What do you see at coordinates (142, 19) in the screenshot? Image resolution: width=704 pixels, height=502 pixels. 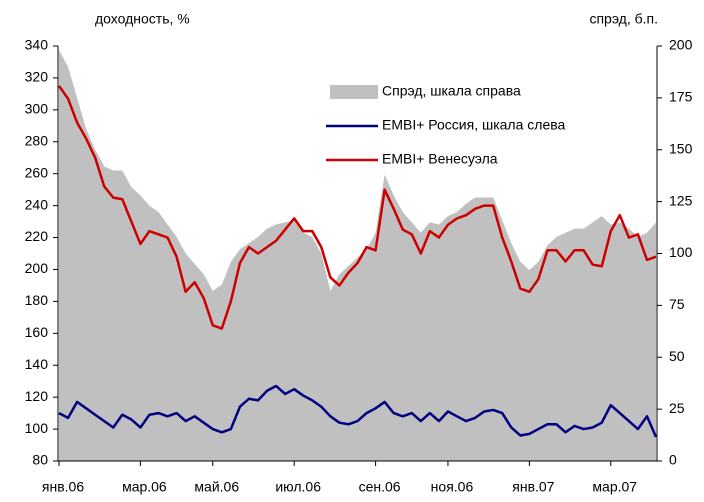 I see `y-axis-title: доходность, %` at bounding box center [142, 19].